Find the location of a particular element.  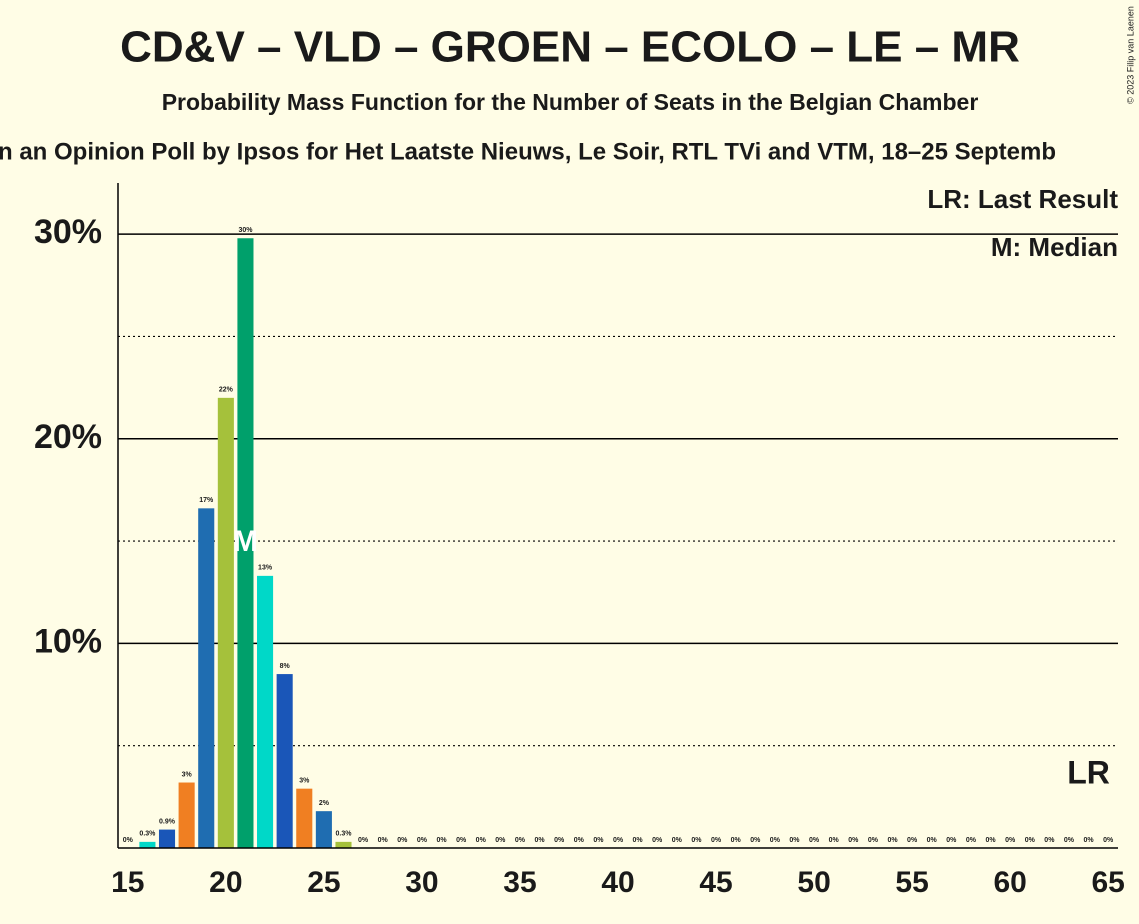

x-tick-label: 55 is located at coordinates (911, 882).